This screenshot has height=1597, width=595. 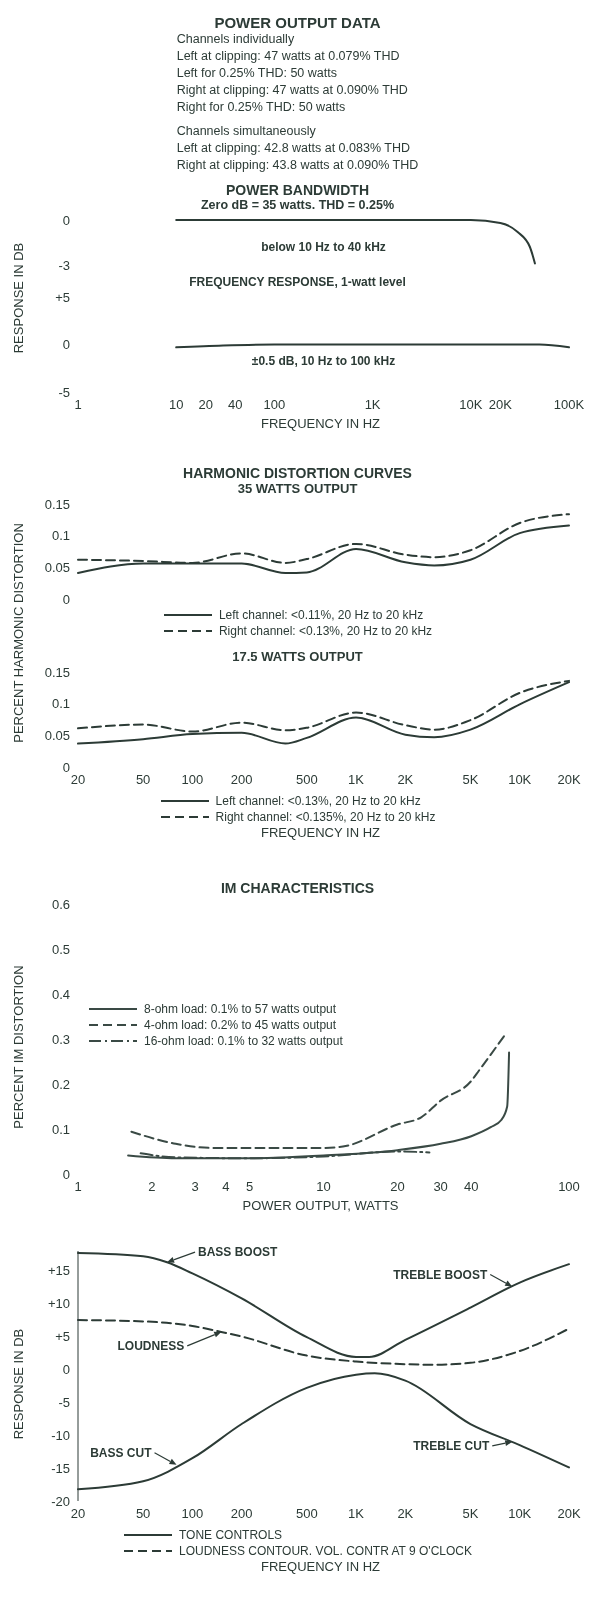 I want to click on text: Right for 0.25% THD: 50 watts, so click(x=261, y=107).